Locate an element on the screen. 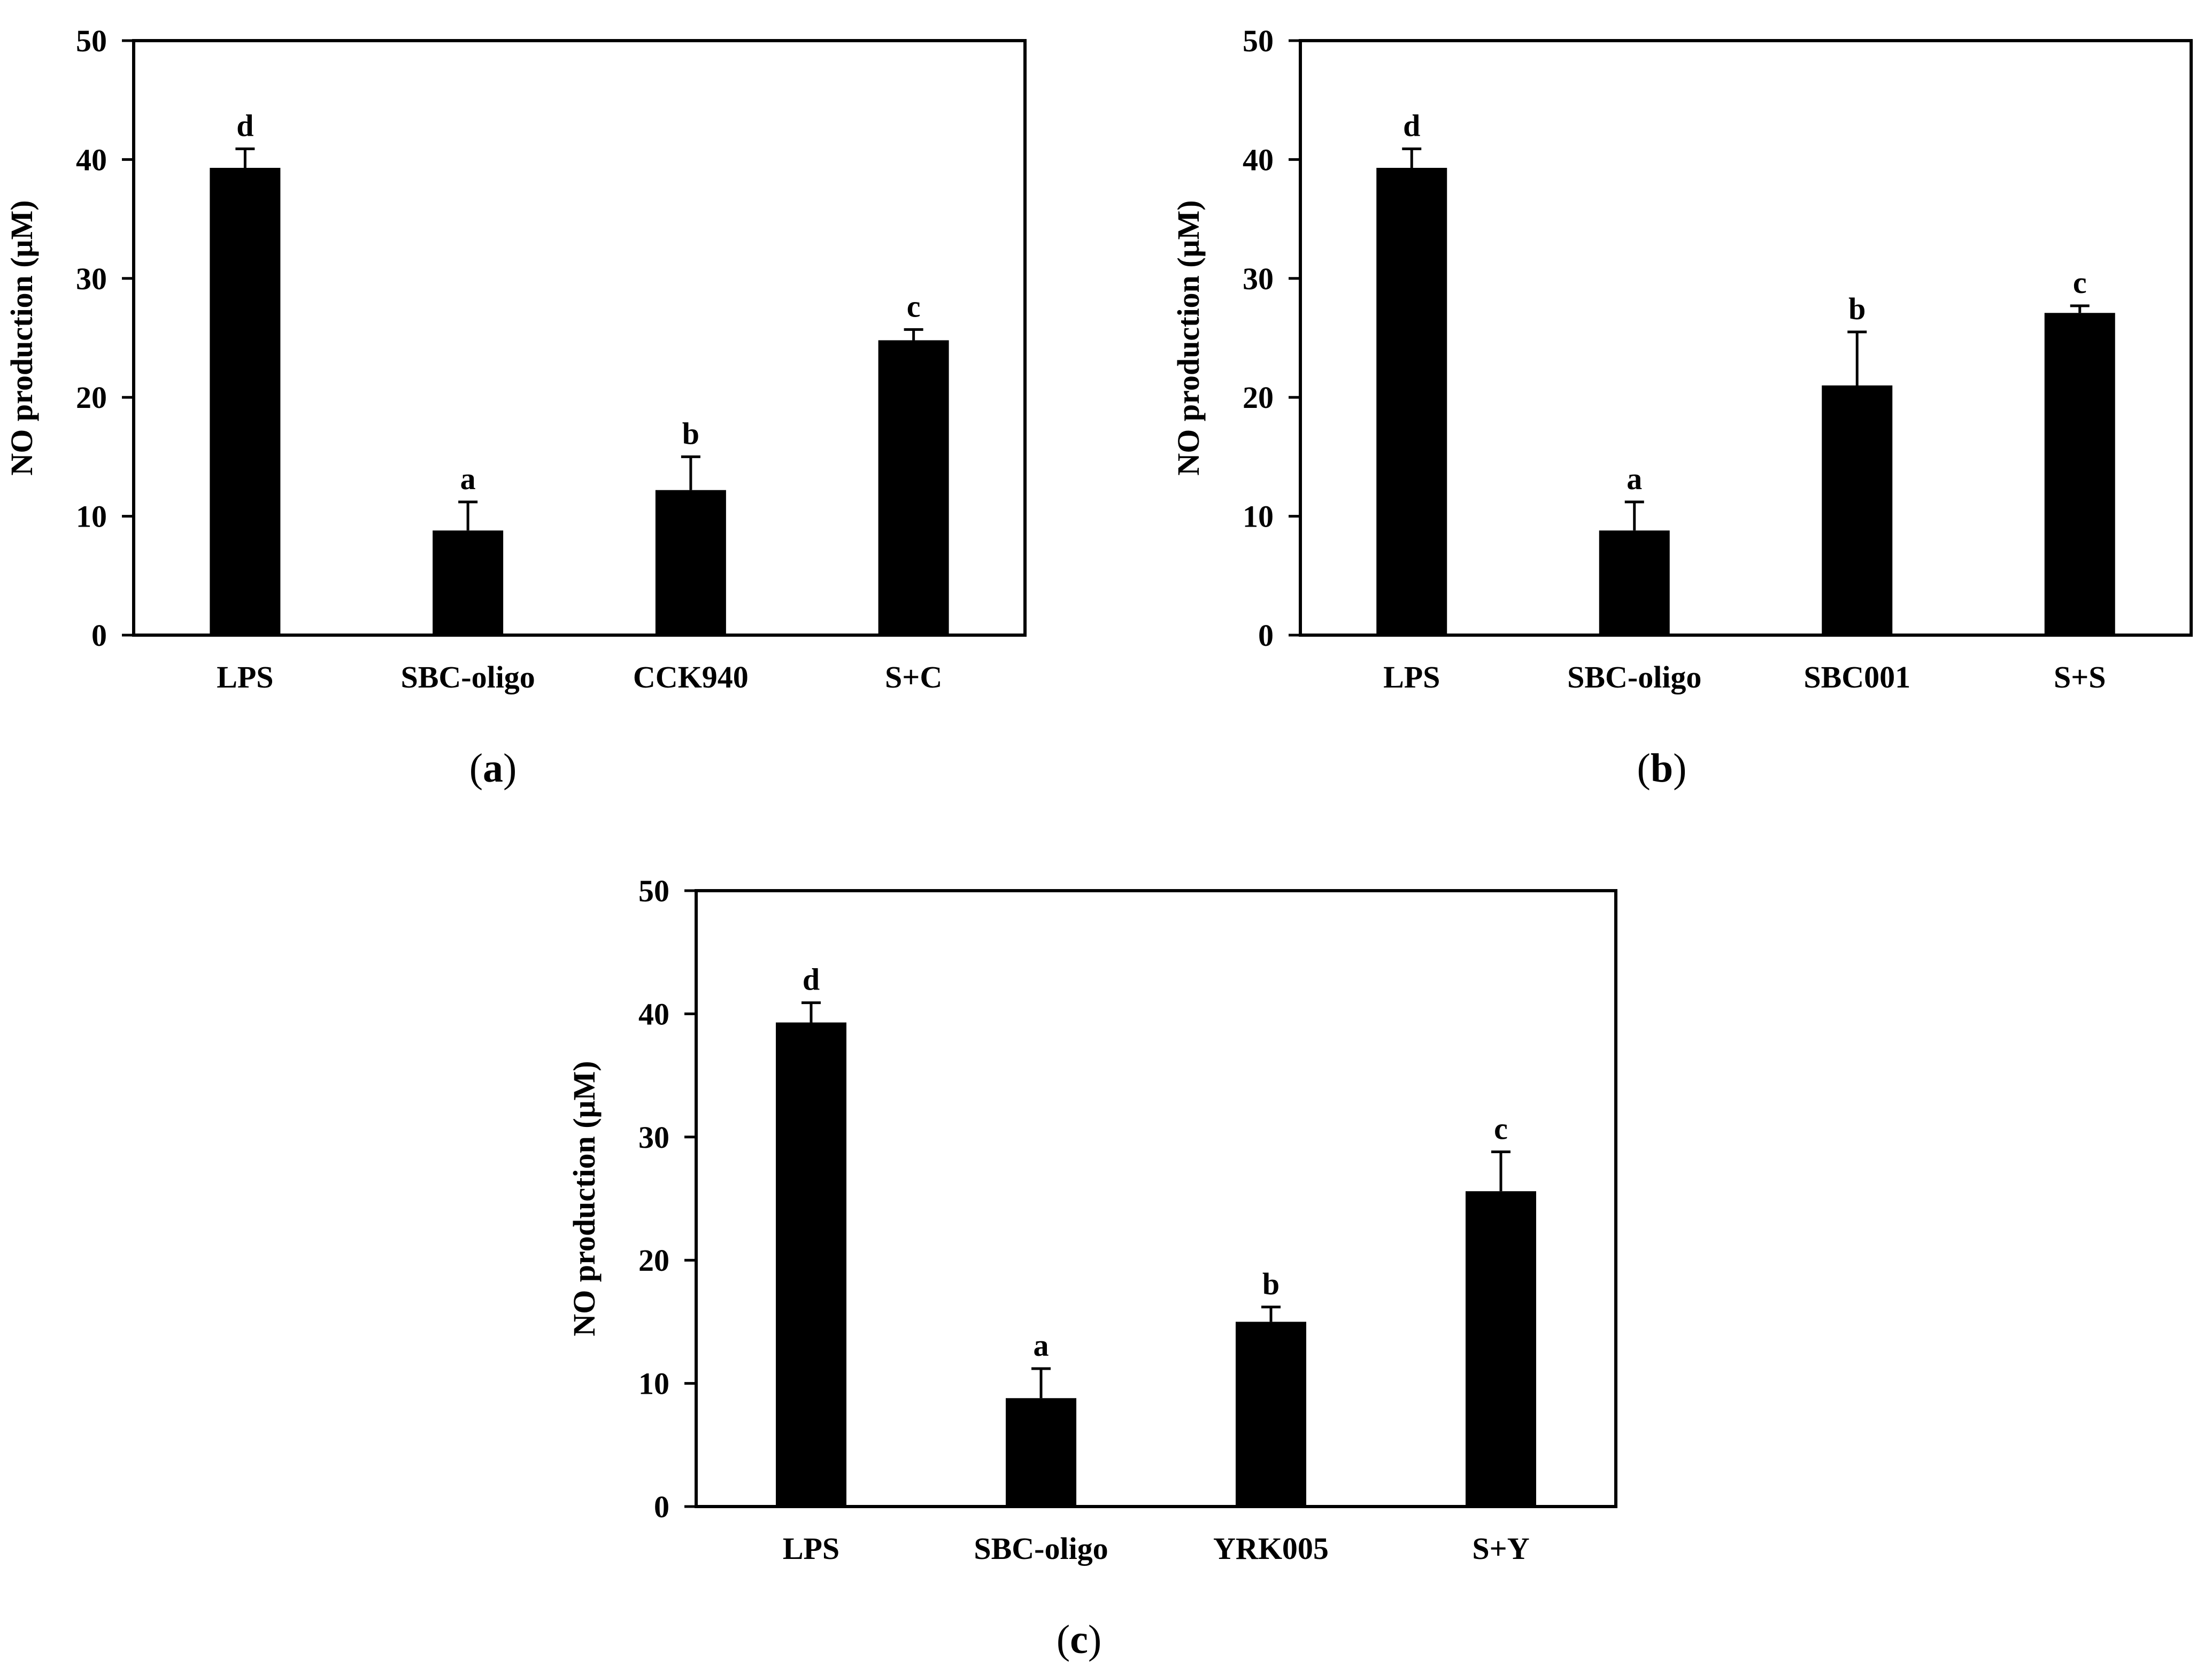  panel-letter: b is located at coordinates (1662, 768).